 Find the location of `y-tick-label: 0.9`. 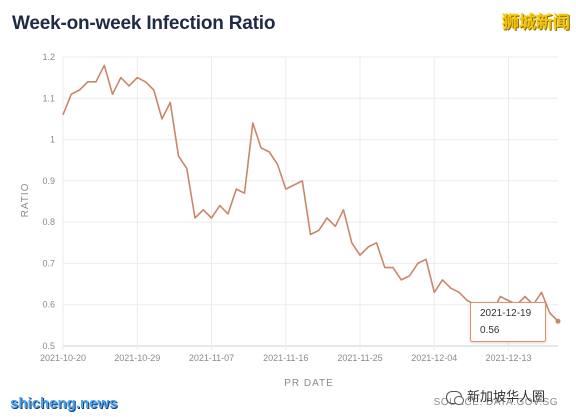

y-tick-label: 0.9 is located at coordinates (48, 181).